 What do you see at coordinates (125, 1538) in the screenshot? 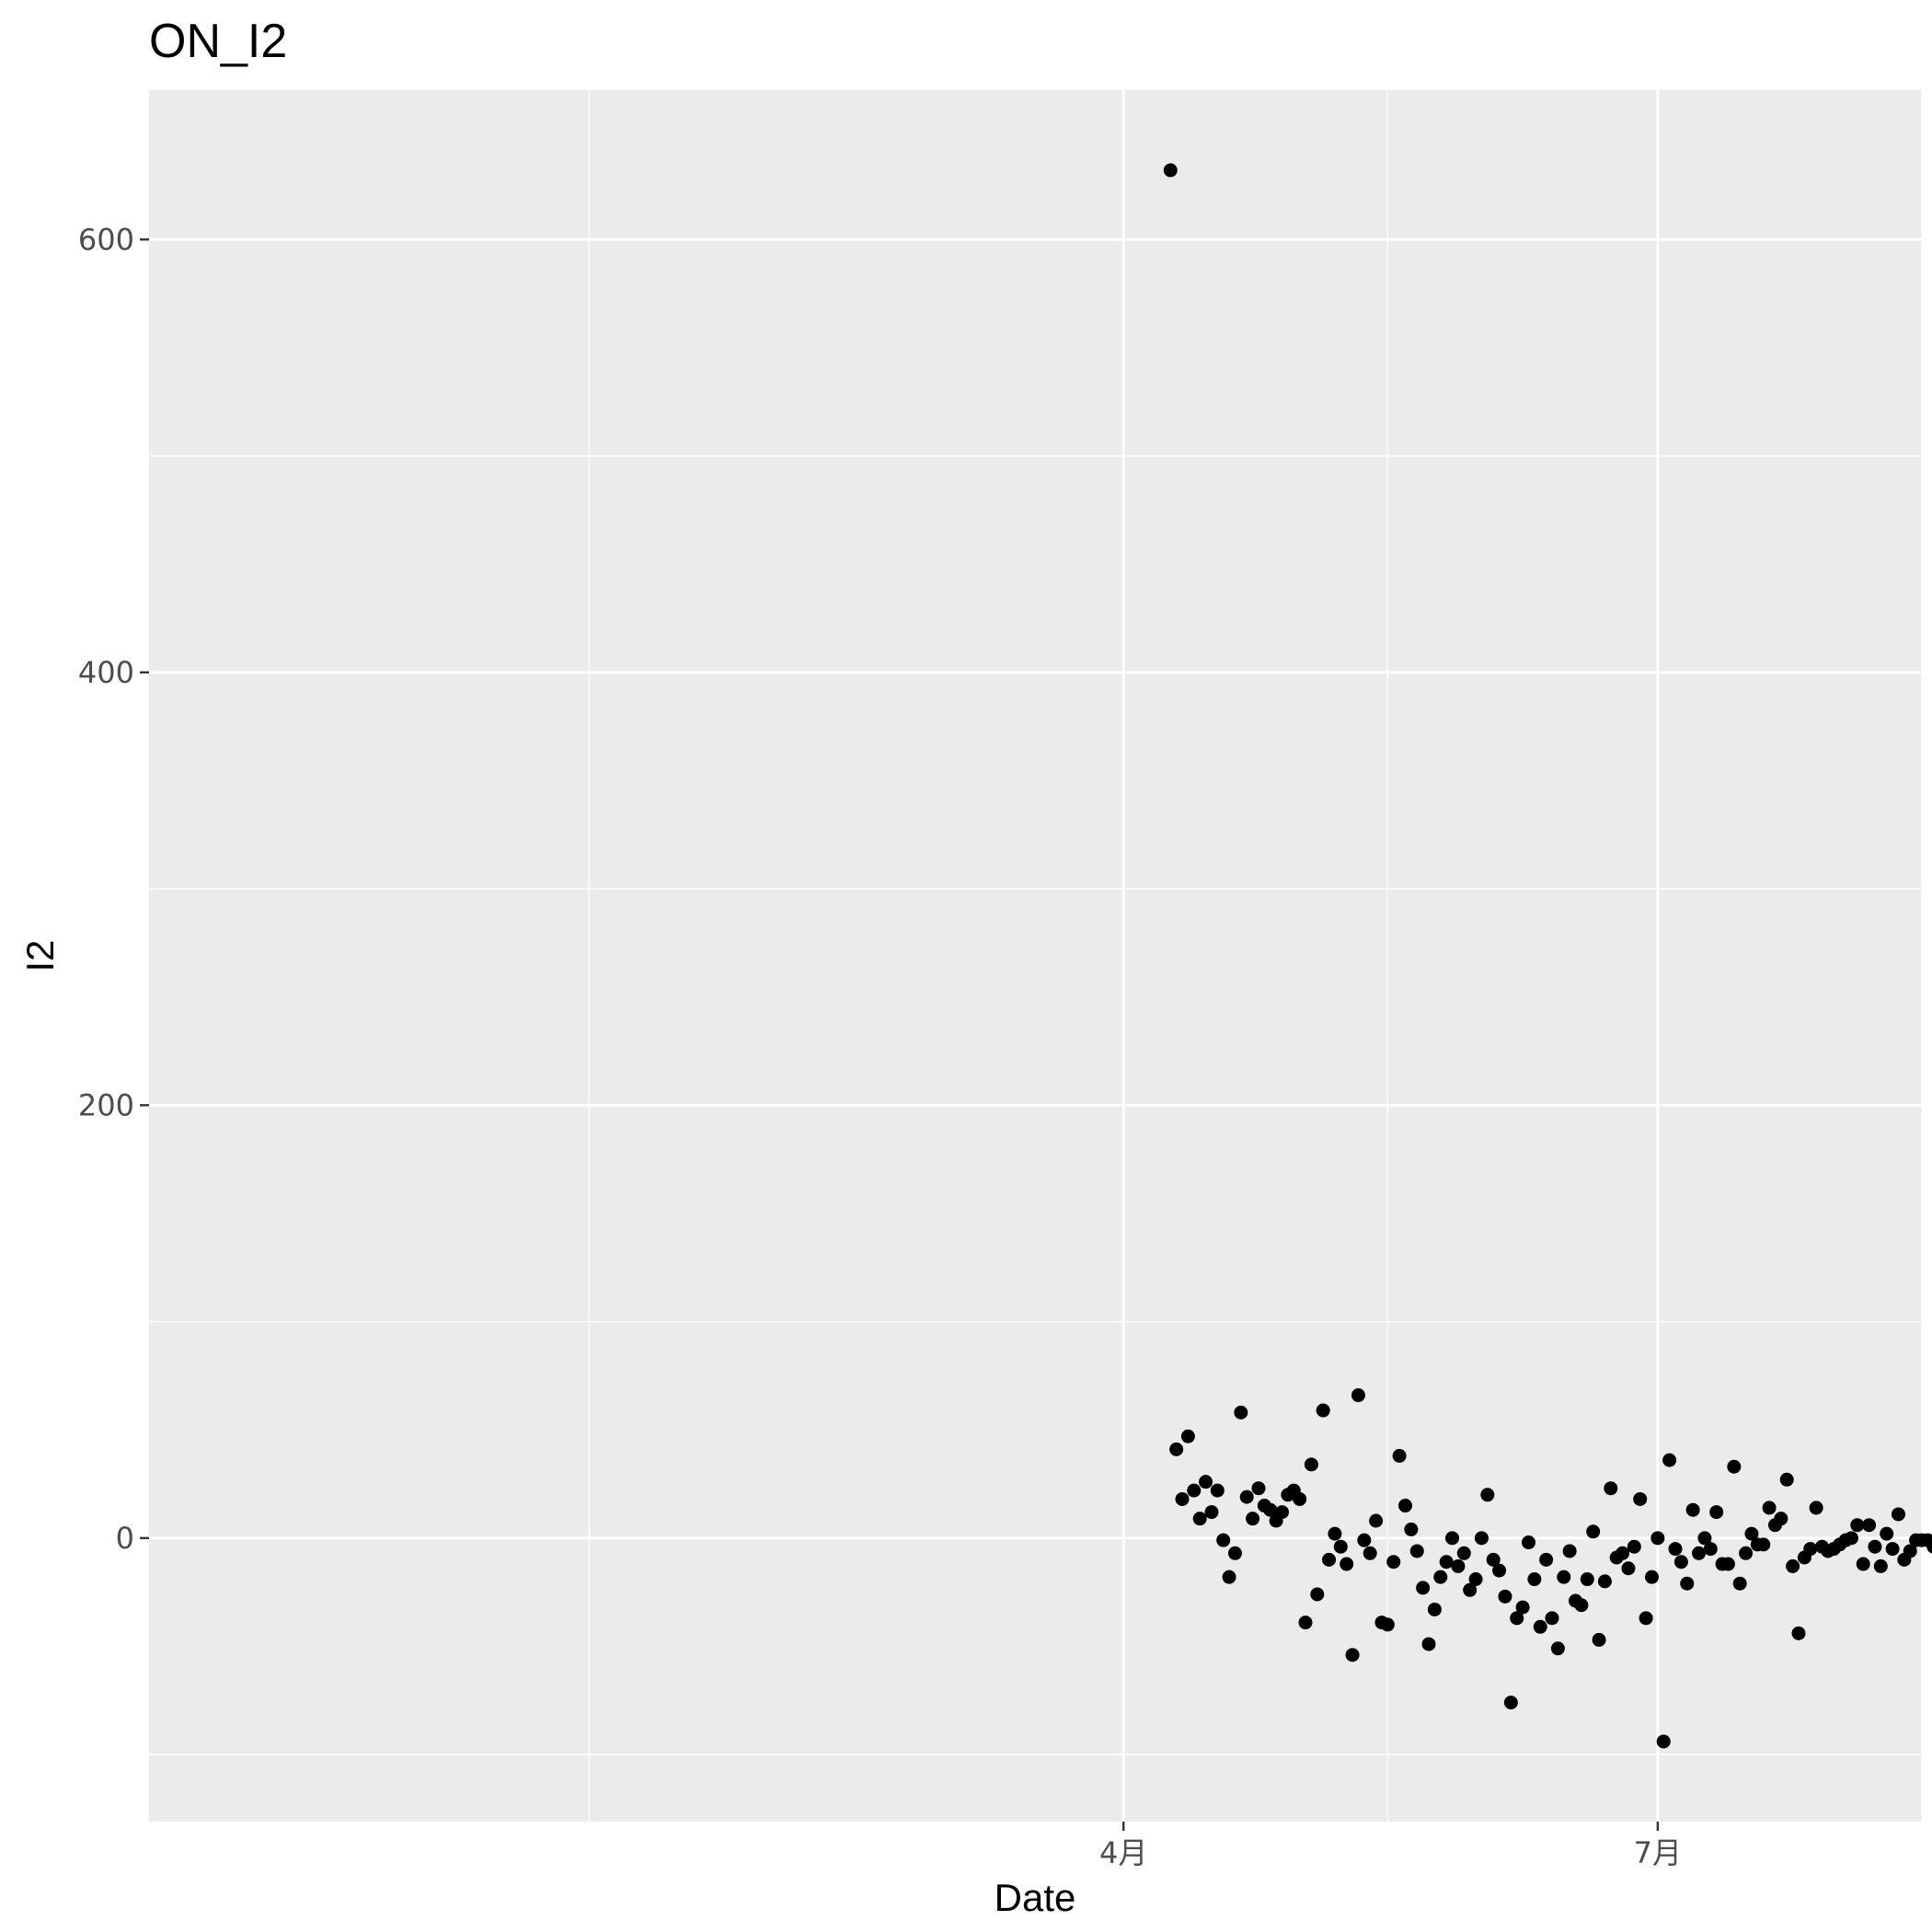
I see `y-tick-label: 0` at bounding box center [125, 1538].